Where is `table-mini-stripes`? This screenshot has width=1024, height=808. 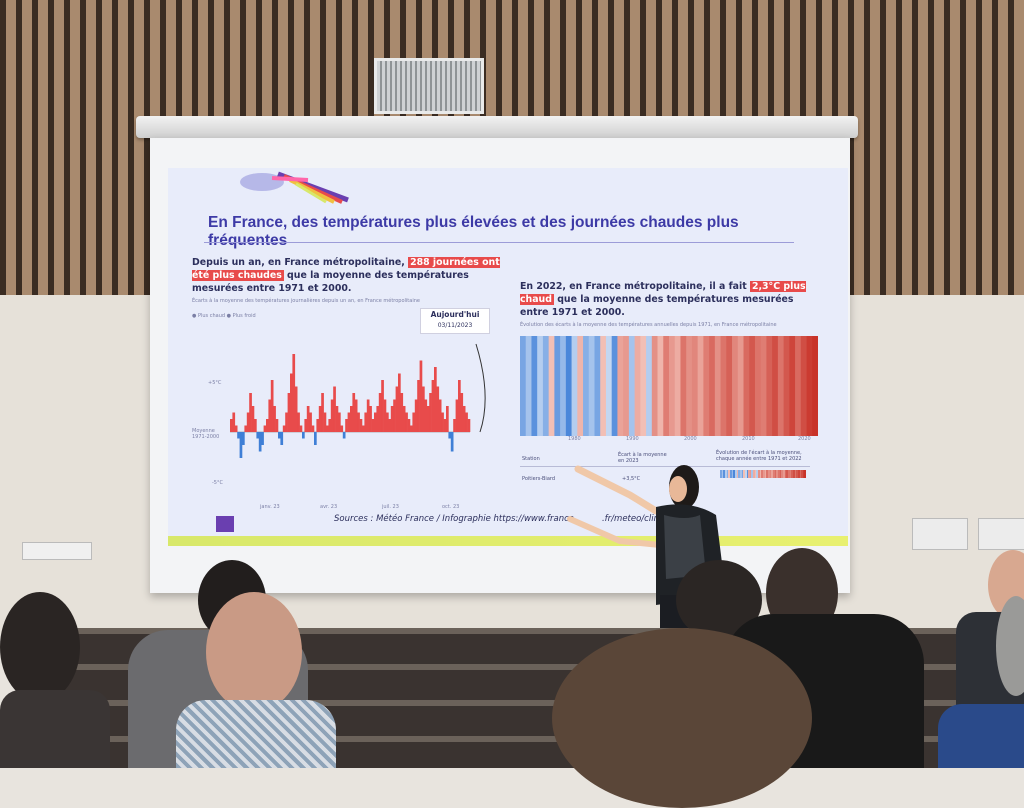
table-mini-stripes is located at coordinates (763, 474).